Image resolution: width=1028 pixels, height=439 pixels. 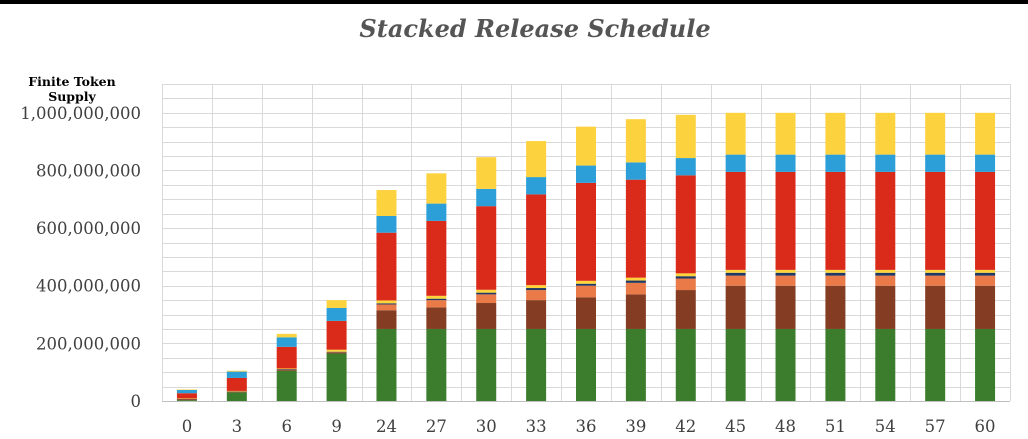 What do you see at coordinates (935, 426) in the screenshot?
I see `x-tick-label: 57` at bounding box center [935, 426].